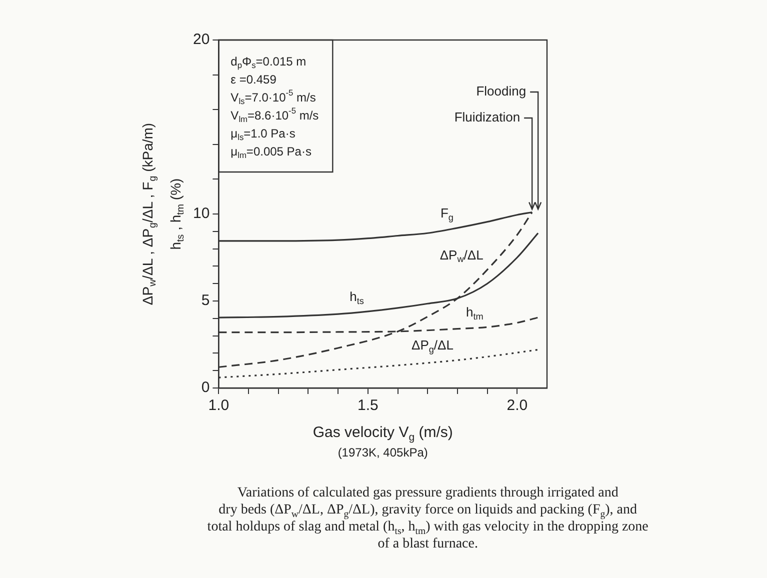 This screenshot has height=578, width=767. What do you see at coordinates (201, 213) in the screenshot?
I see `y-tick-label: 10` at bounding box center [201, 213].